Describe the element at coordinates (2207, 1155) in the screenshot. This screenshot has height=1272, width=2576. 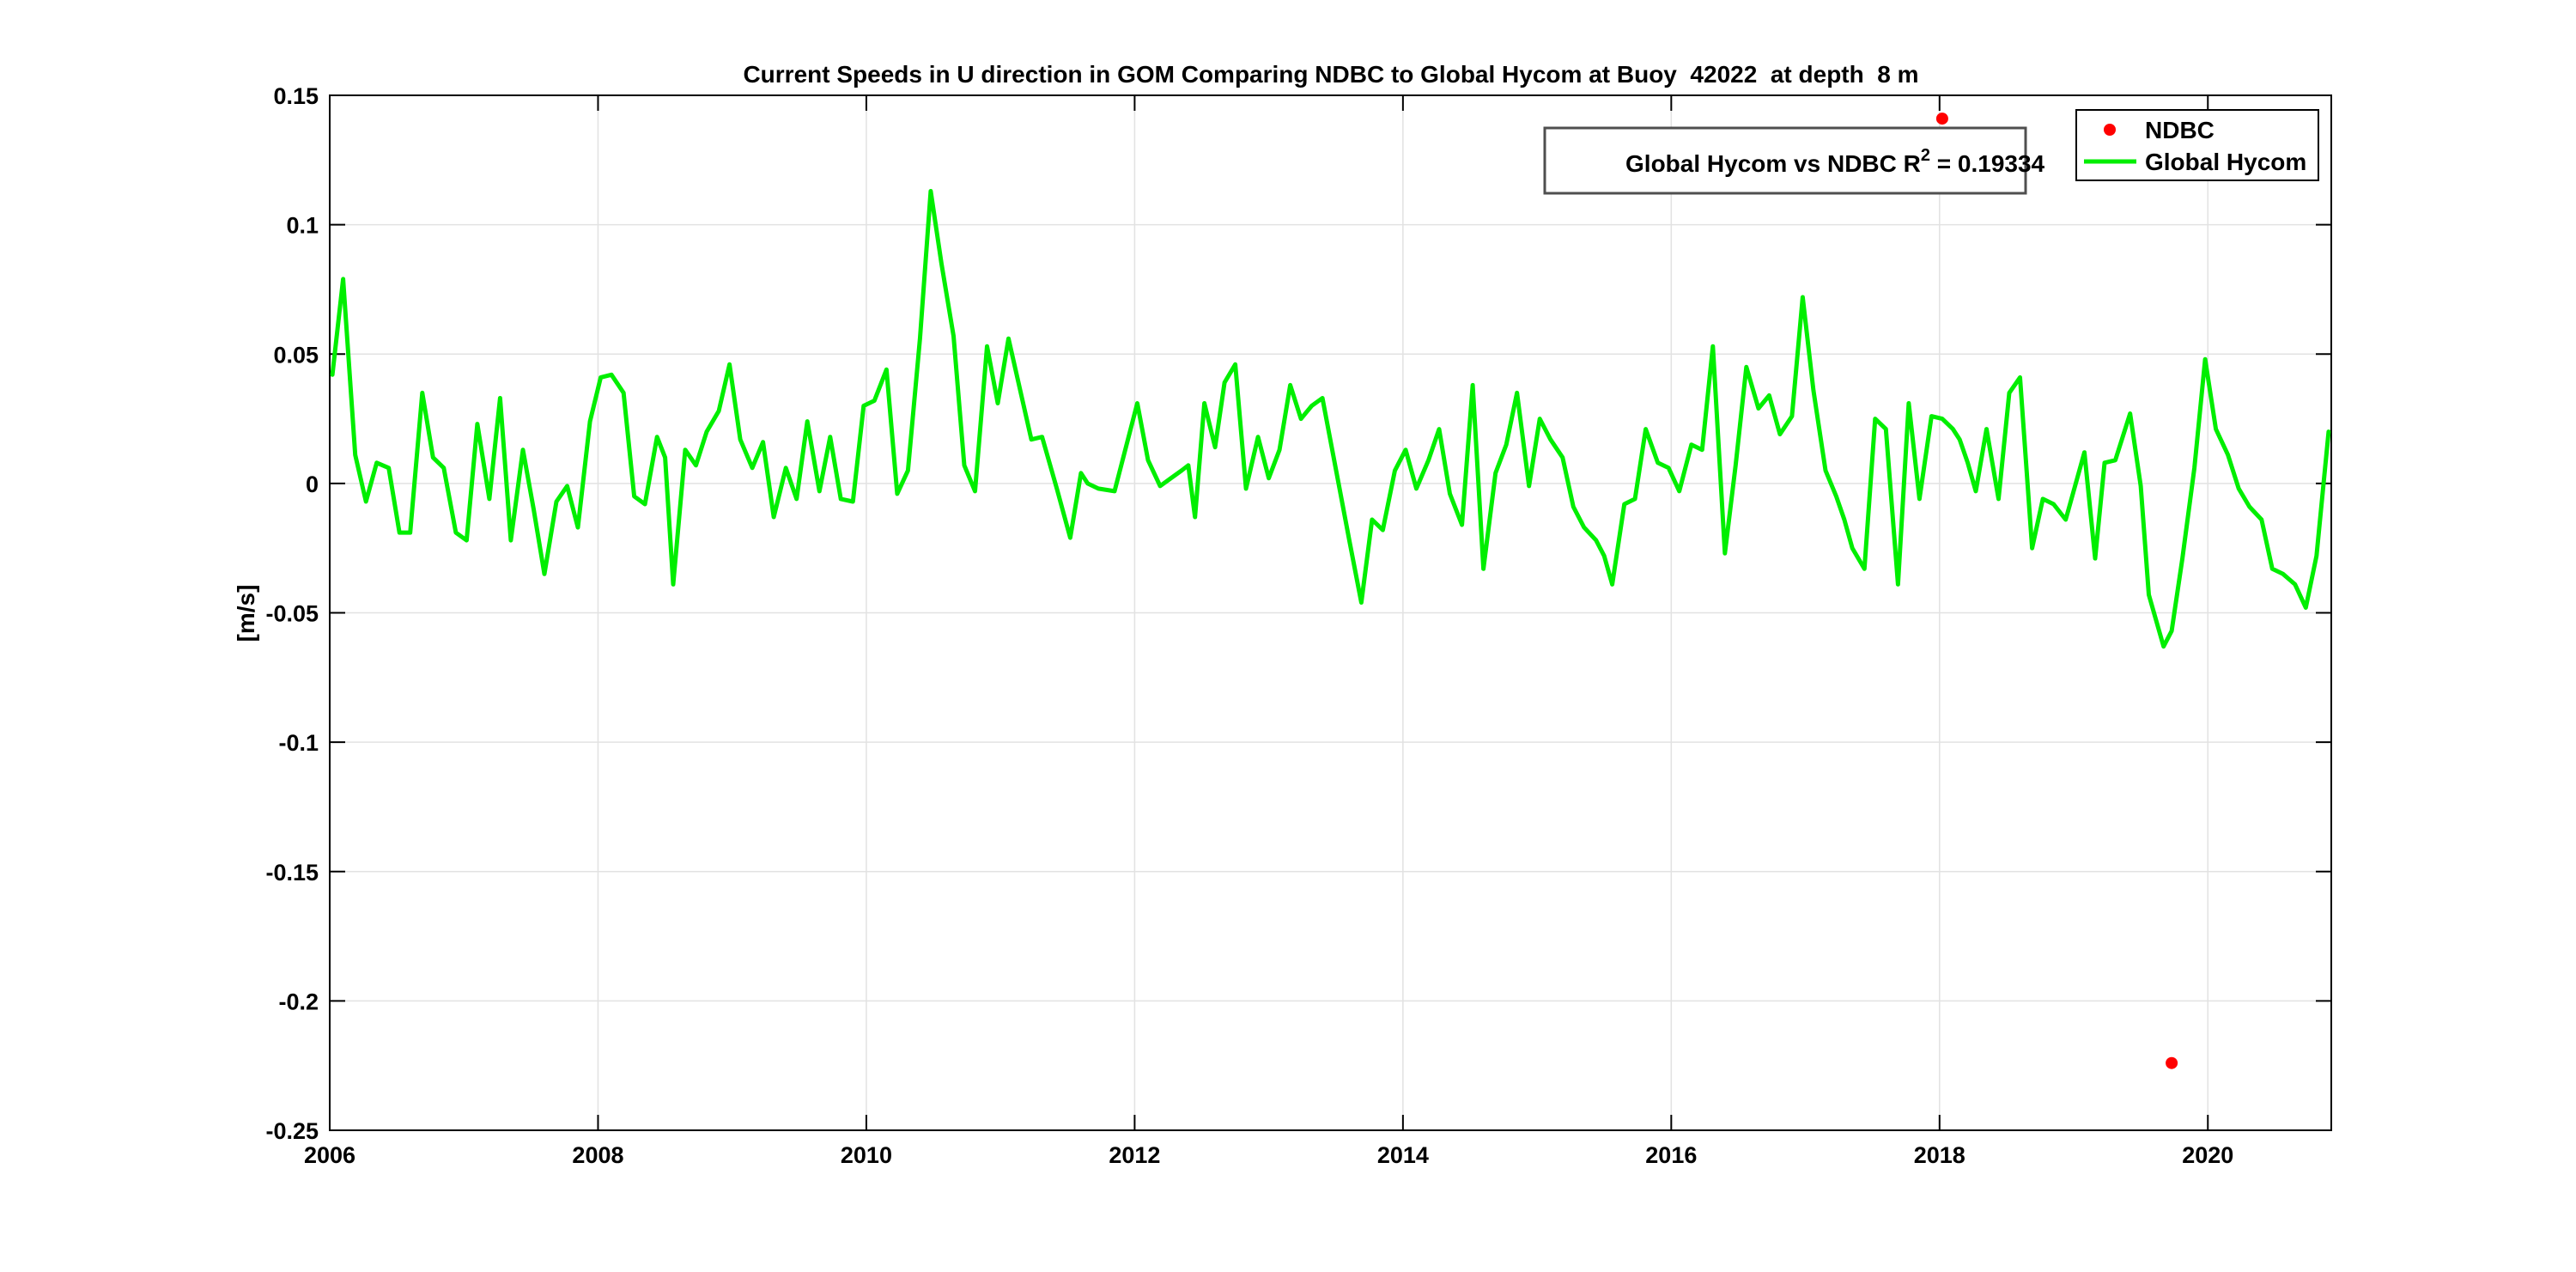
I see `x-tick-label: 2020` at that location.